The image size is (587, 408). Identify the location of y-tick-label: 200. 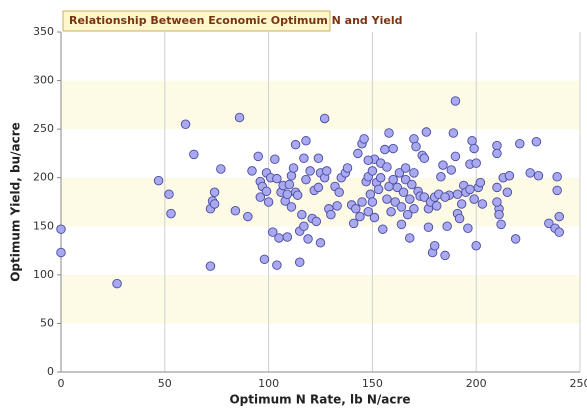
(43, 177).